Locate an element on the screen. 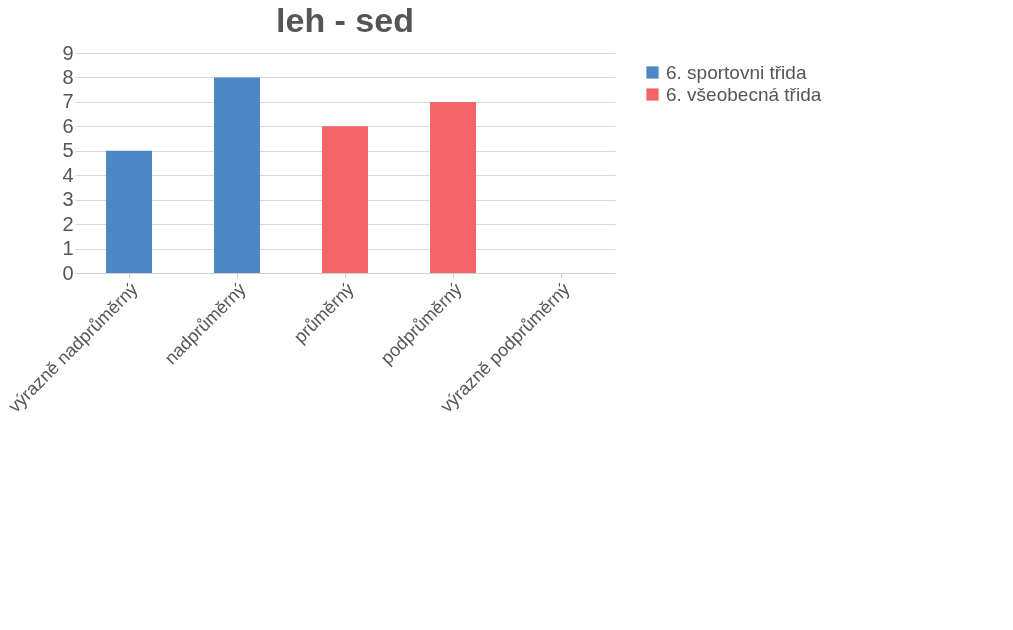 This screenshot has width=1013, height=630. y-tick-label: 4 is located at coordinates (68, 174).